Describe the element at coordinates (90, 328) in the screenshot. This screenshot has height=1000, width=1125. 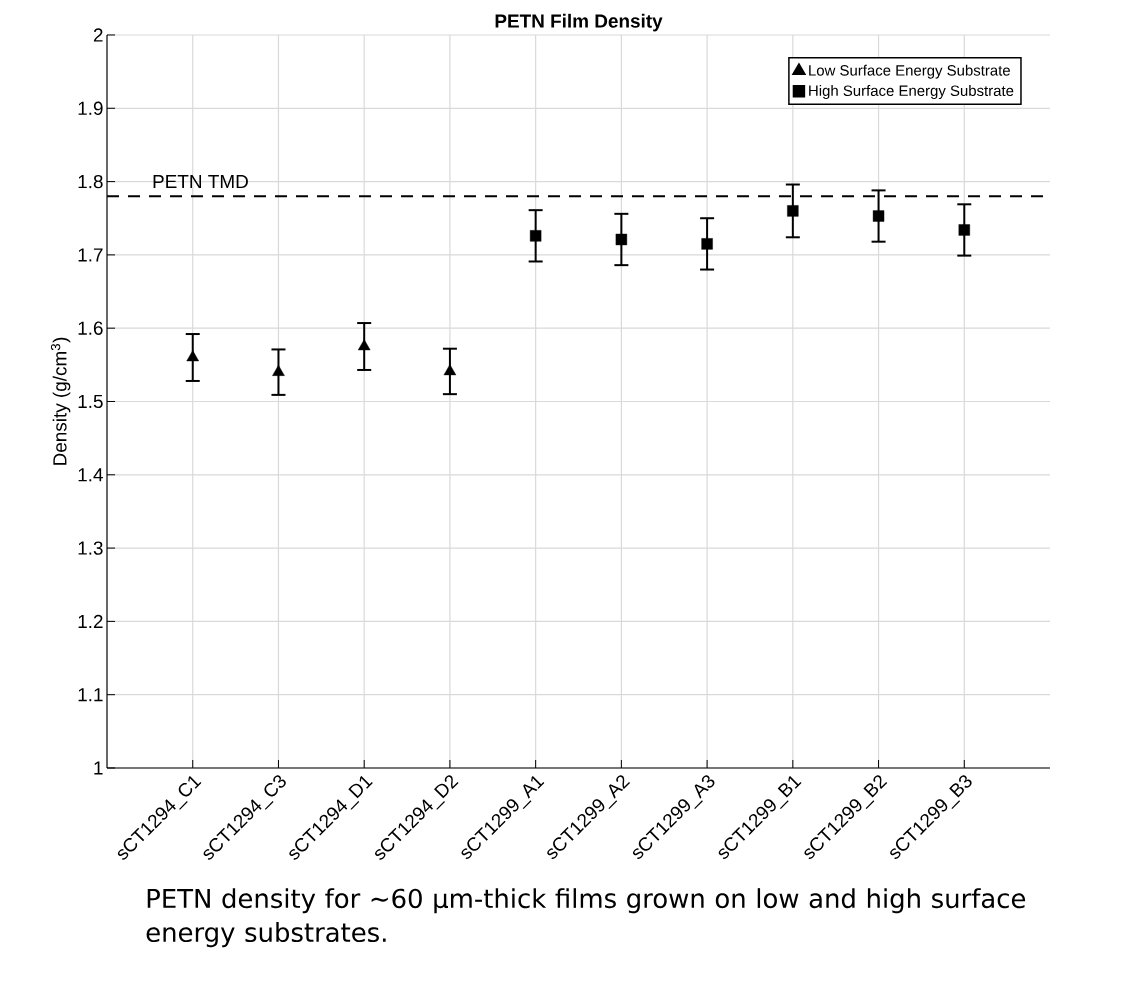
I see `y-tick-label: 1.6` at that location.